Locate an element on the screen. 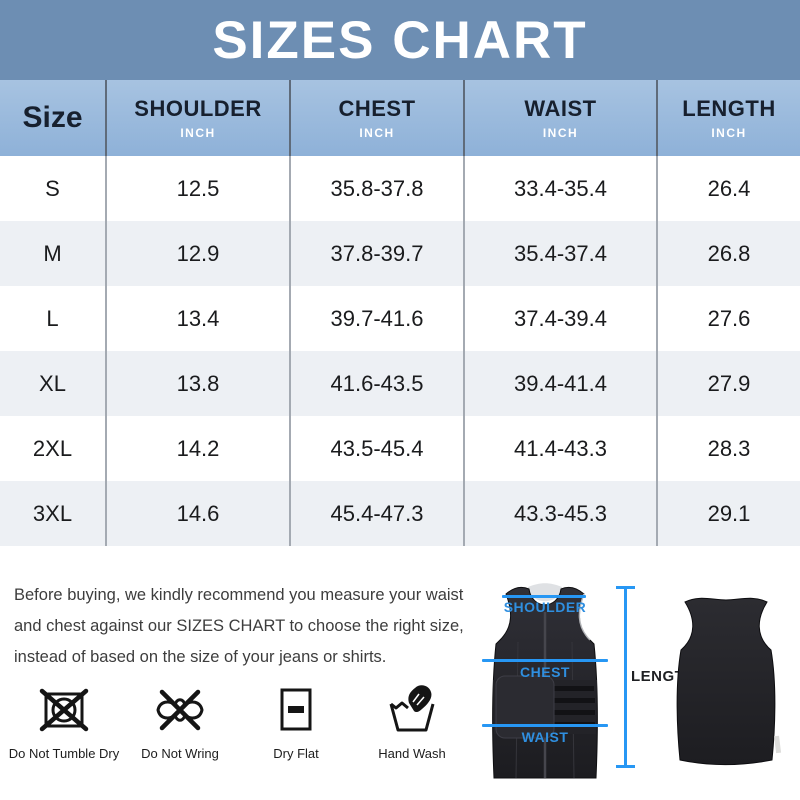 This screenshot has height=800, width=800. column-header-length: LENGTH INCH is located at coordinates (729, 118).